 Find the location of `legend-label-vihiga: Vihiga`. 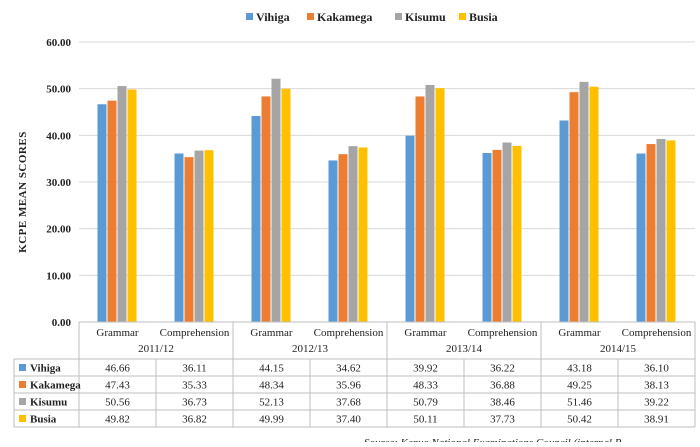

legend-label-vihiga: Vihiga is located at coordinates (273, 17).